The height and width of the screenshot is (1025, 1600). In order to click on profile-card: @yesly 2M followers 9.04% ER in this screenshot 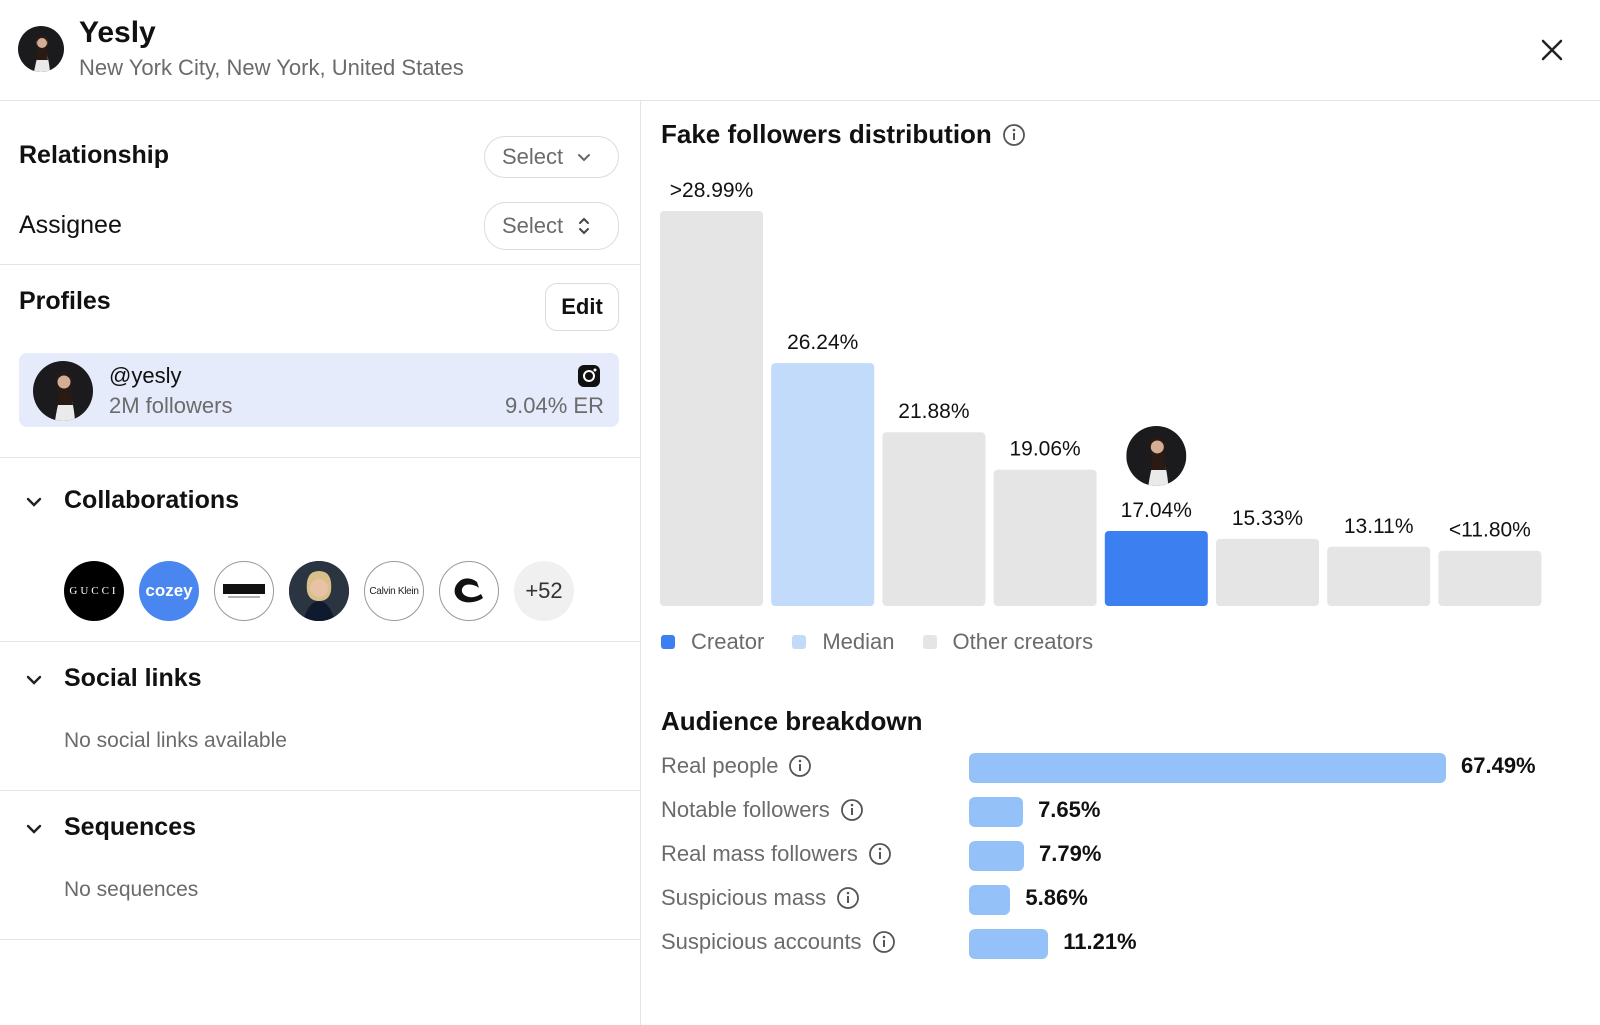, I will do `click(319, 390)`.